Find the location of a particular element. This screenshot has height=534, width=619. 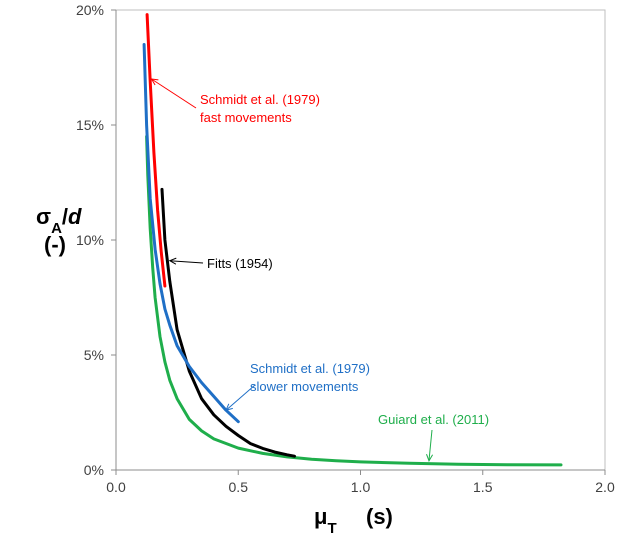

y-axis-label-var: d is located at coordinates (75, 216).